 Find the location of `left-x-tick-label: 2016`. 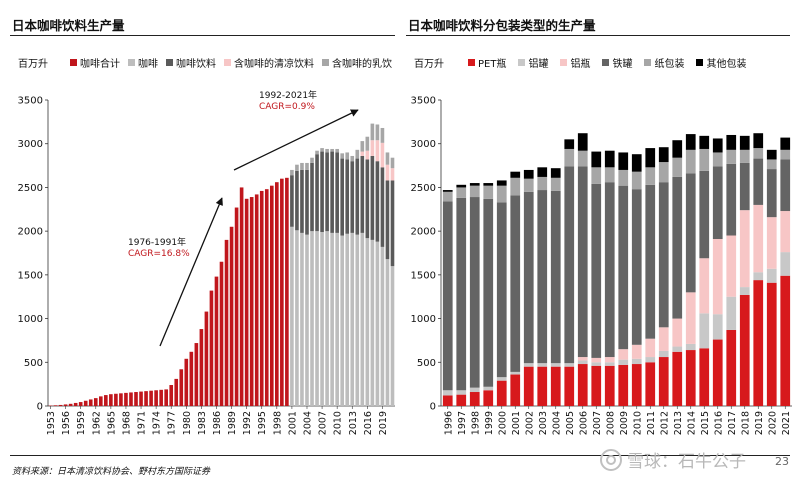

left-x-tick-label: 2016 is located at coordinates (368, 423).